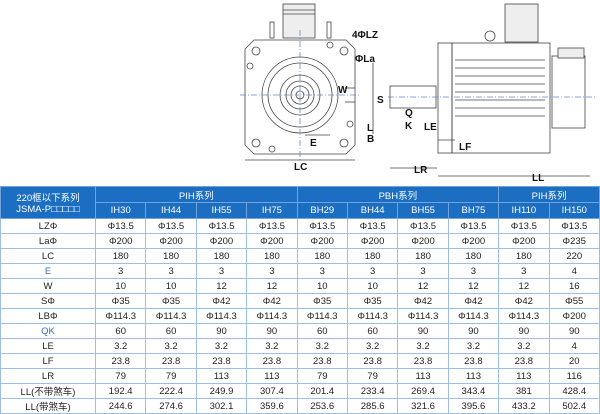  Describe the element at coordinates (574, 406) in the screenshot. I see `table-cell: 502.4` at that location.